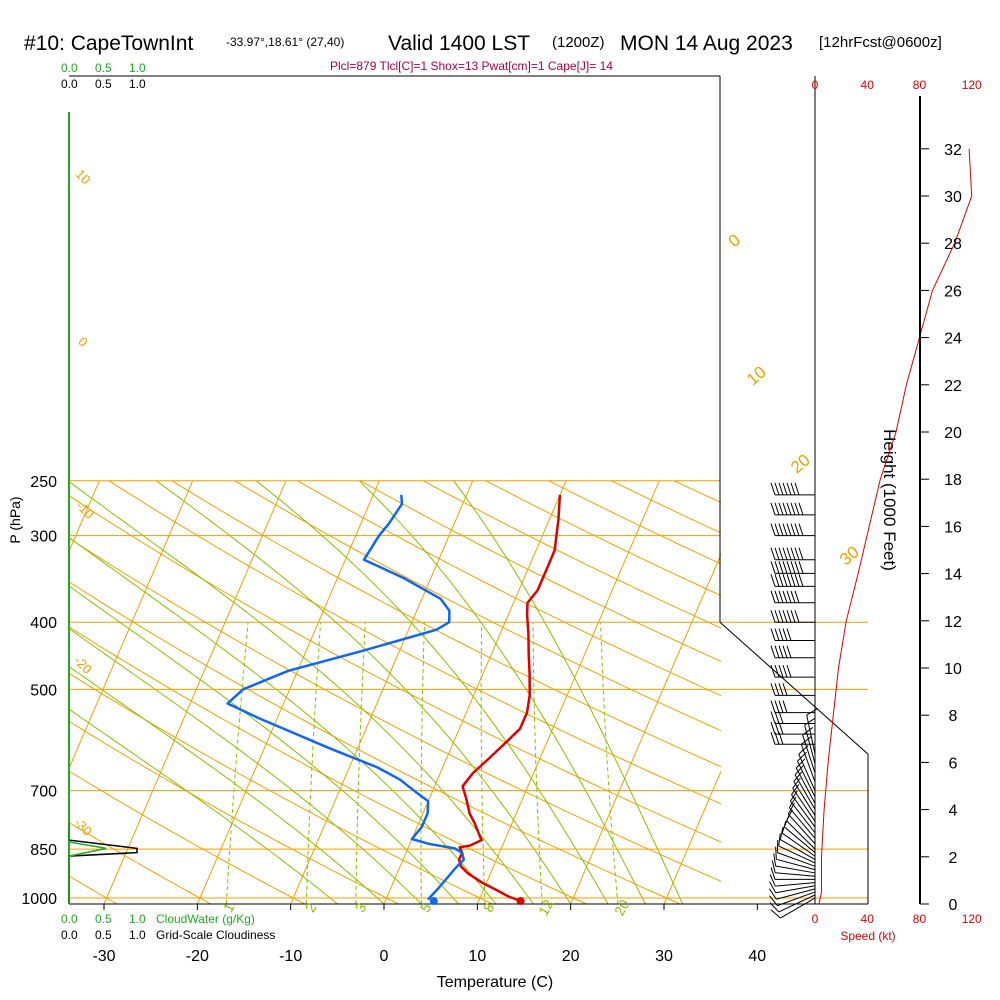 The image size is (1000, 1000). Describe the element at coordinates (215, 935) in the screenshot. I see `cloudiness-label: Grid-Scale Cloudiness` at that location.